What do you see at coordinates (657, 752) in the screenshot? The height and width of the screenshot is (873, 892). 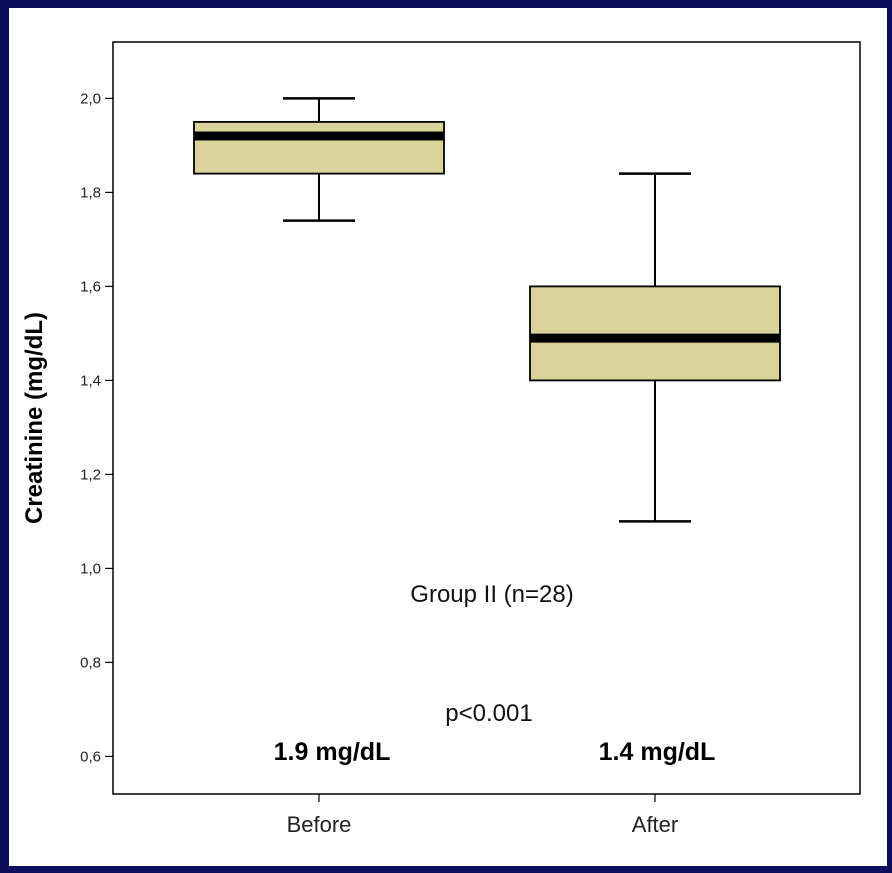 I see `after-mean-label: 1.4 mg/dL` at bounding box center [657, 752].